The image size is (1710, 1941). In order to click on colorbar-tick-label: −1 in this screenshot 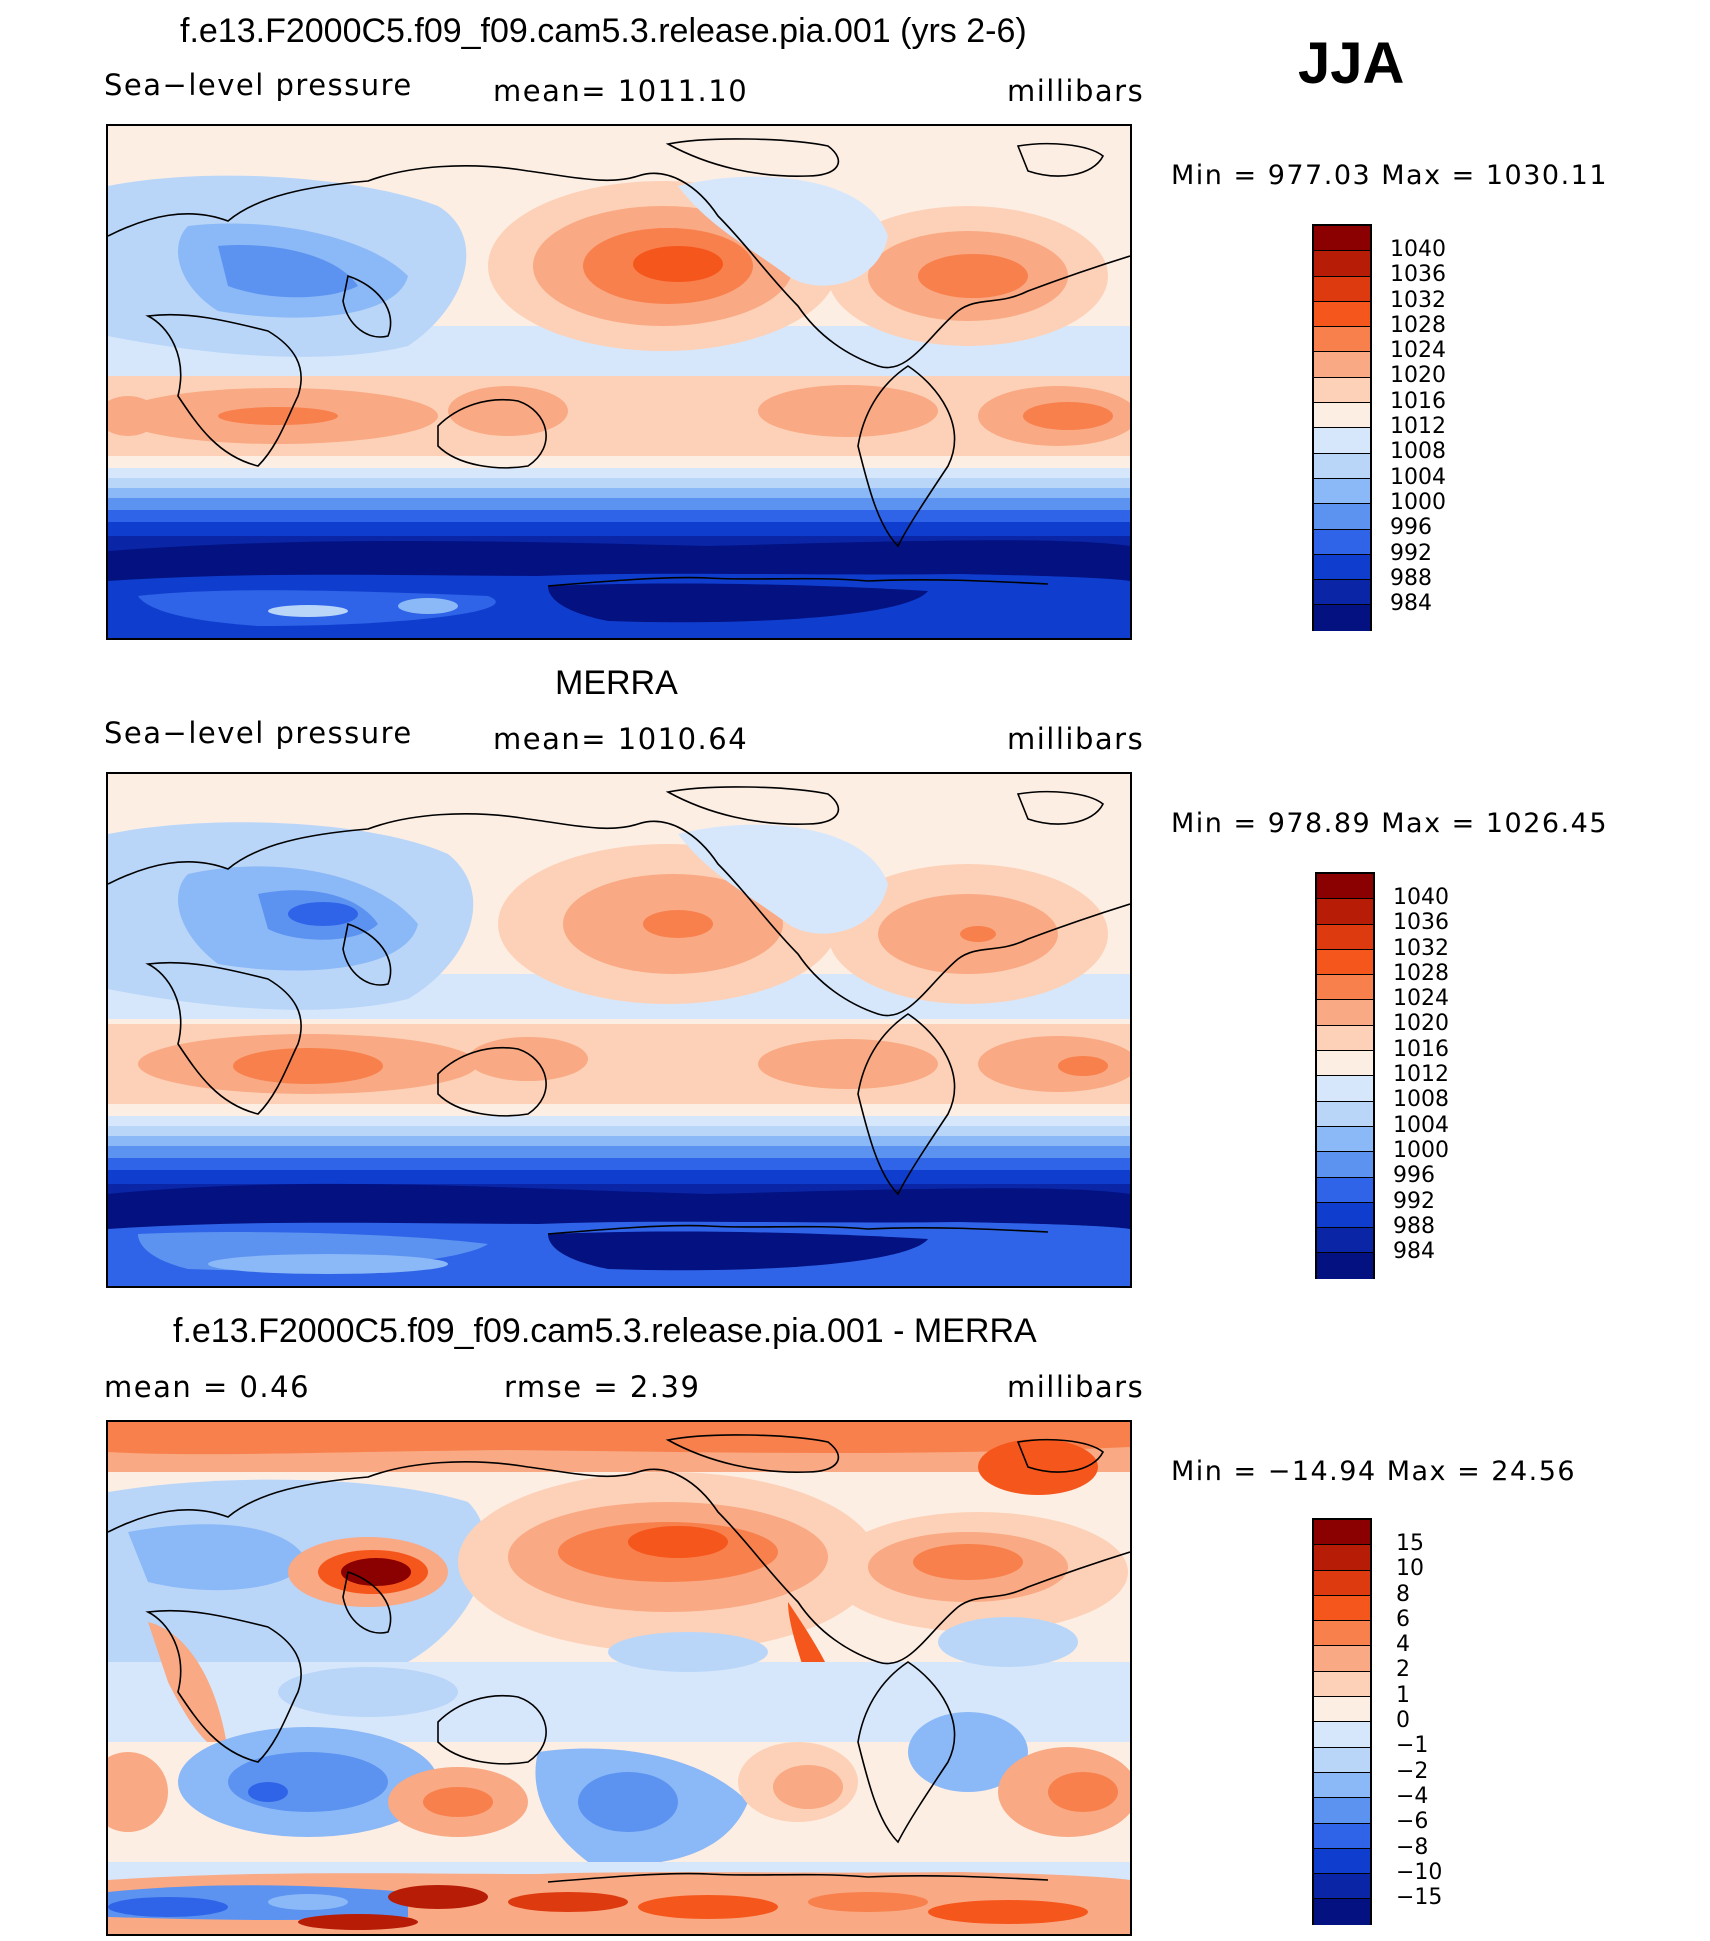, I will do `click(1412, 1746)`.